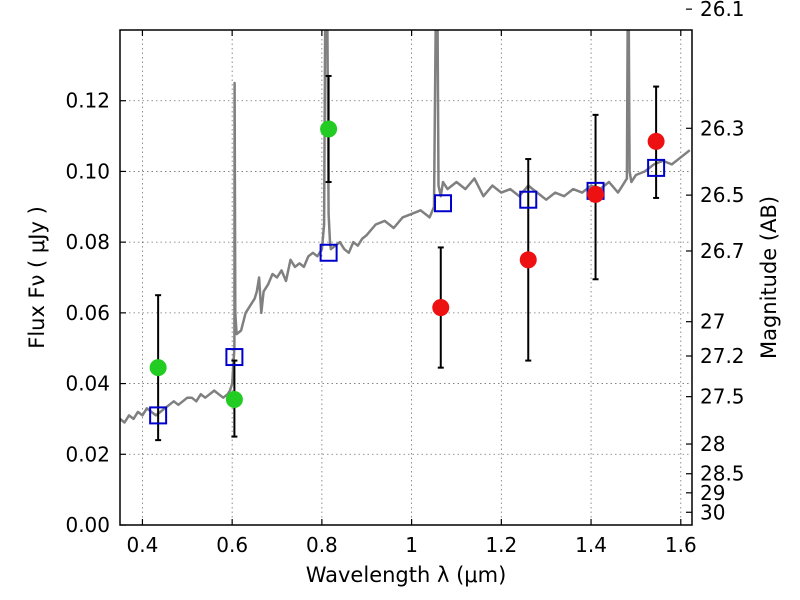 The width and height of the screenshot is (800, 600). I want to click on mag-tick-label: 30, so click(712, 512).